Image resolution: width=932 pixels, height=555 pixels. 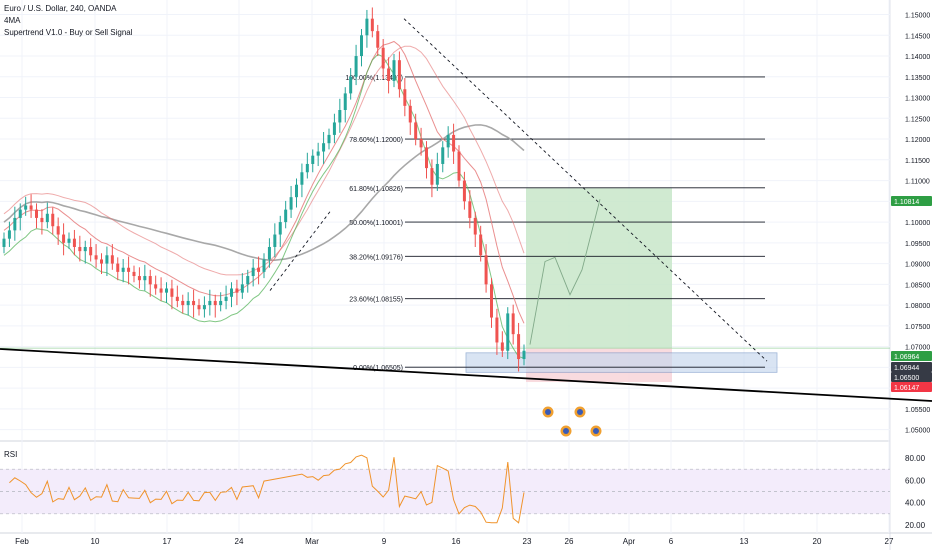 I want to click on fib-level-label: 50.00%(1.10001), so click(x=376, y=223).